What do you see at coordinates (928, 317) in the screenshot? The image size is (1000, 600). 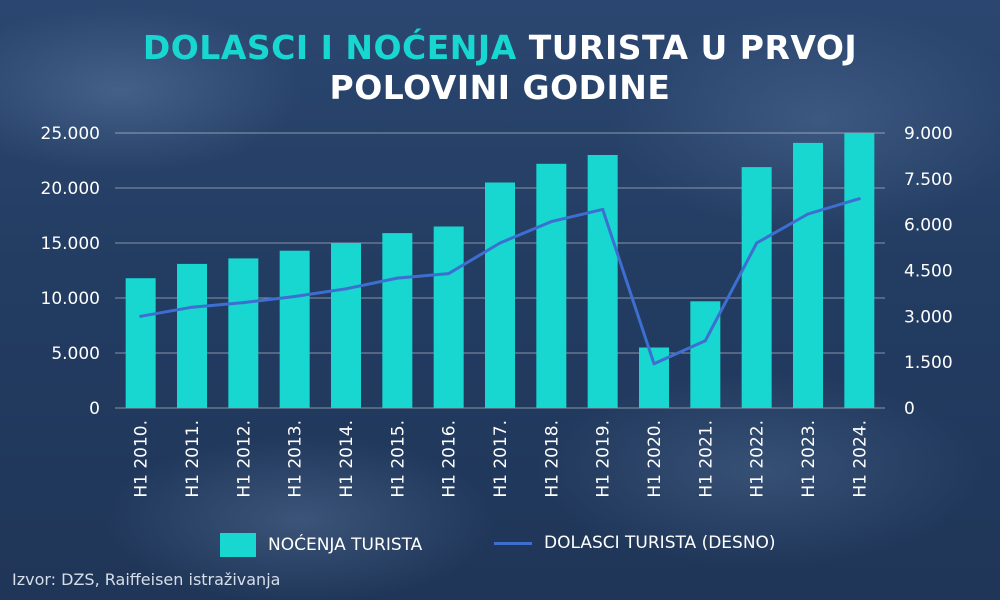 I see `y-right-tick-label: 3.000` at bounding box center [928, 317].